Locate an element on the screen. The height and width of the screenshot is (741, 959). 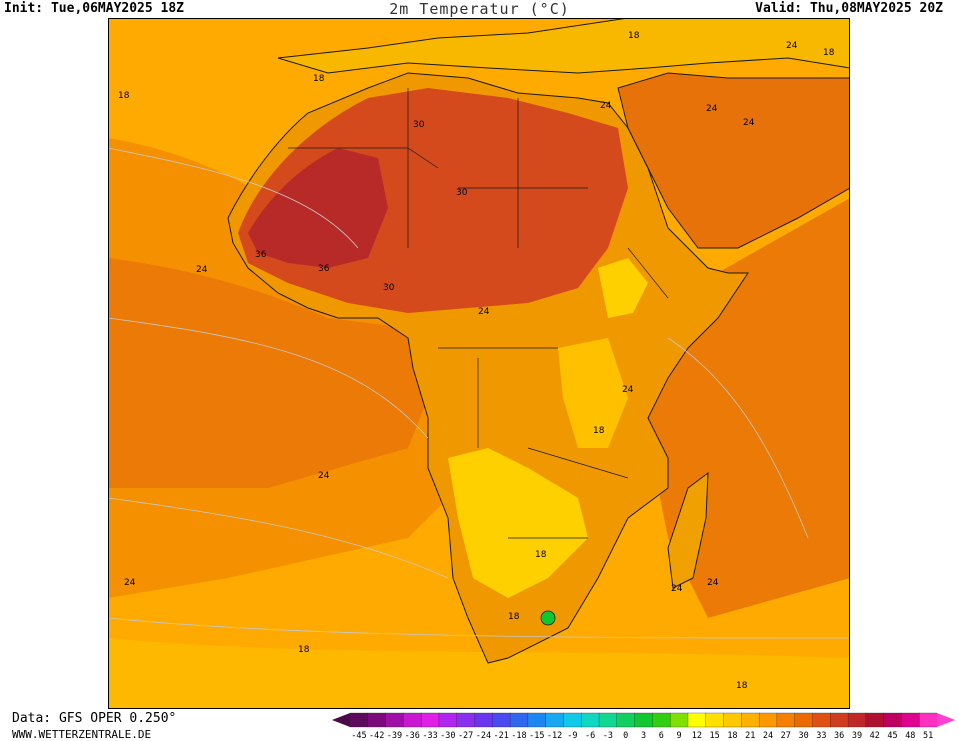
legend-tick-label: 39 is located at coordinates (857, 736).